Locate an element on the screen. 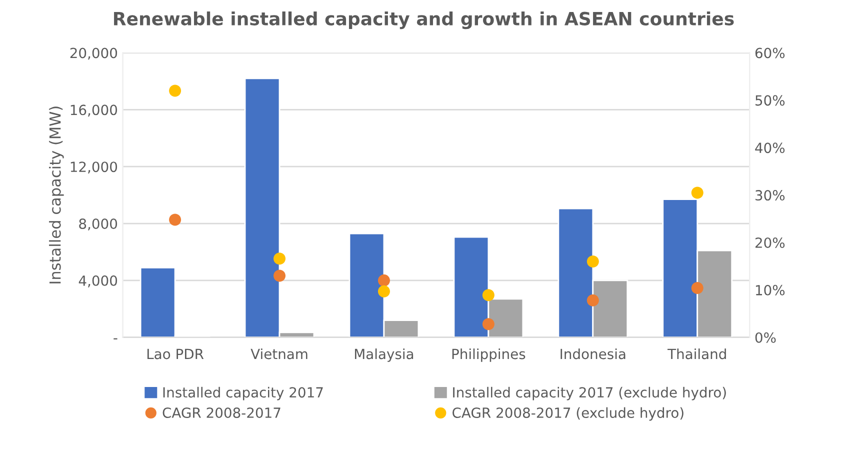  y-tick-label: 16,000 is located at coordinates (94, 110).